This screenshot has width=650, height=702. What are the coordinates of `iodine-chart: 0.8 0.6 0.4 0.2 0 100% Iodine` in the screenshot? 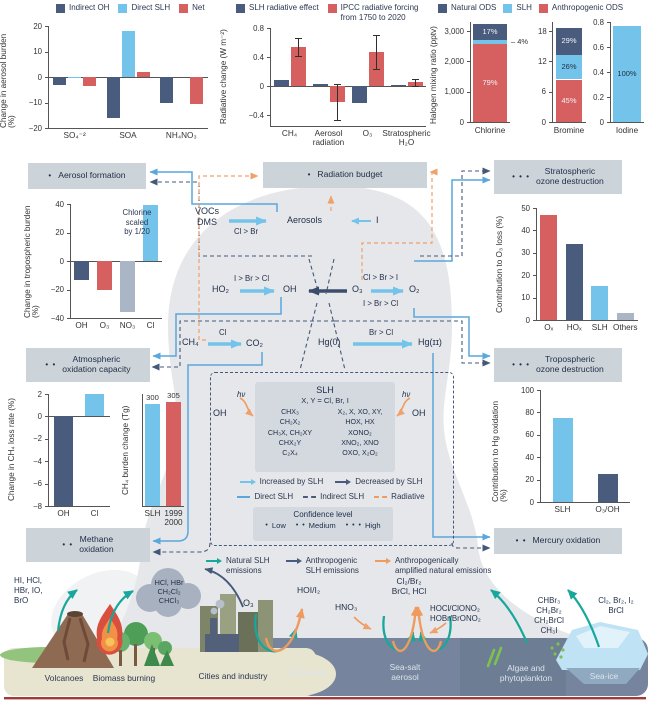 It's located at (620, 81).